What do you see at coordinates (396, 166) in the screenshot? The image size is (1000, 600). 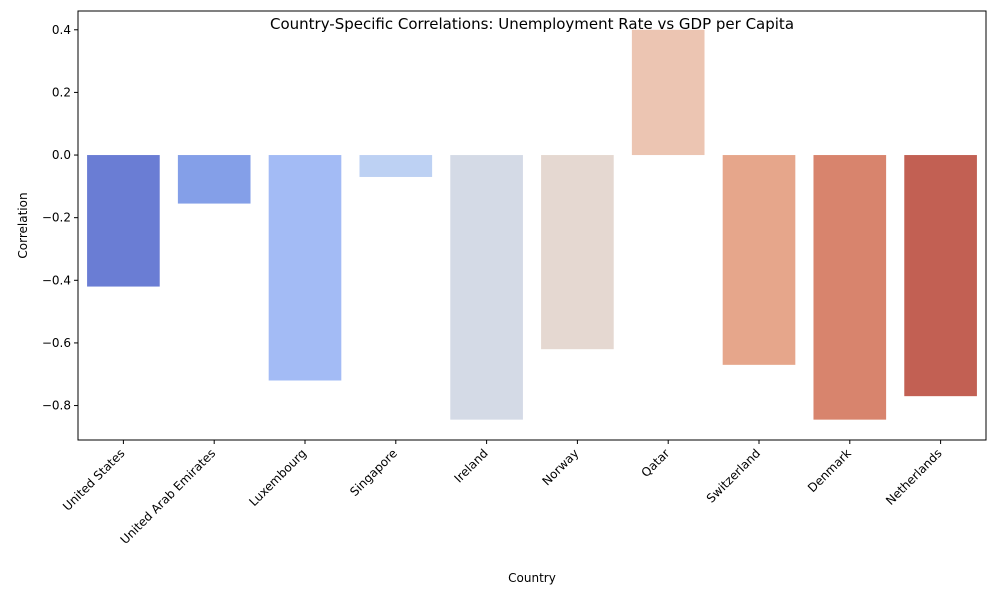 I see `bar-singapore` at bounding box center [396, 166].